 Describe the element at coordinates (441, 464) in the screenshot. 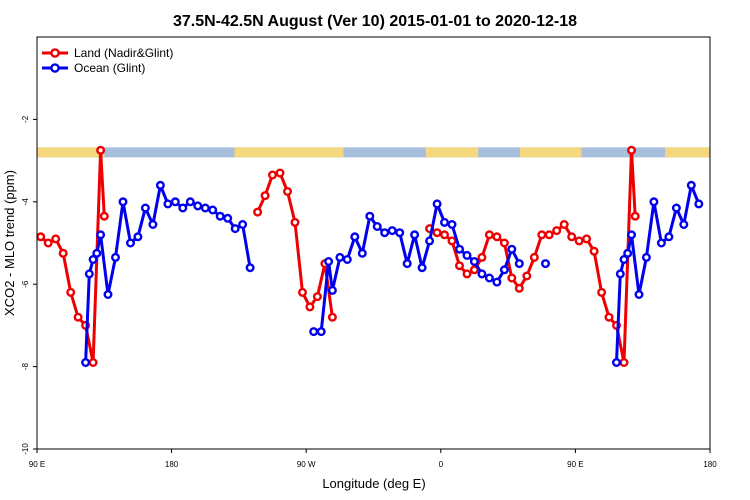

I see `x-tick-label-3: 0` at that location.